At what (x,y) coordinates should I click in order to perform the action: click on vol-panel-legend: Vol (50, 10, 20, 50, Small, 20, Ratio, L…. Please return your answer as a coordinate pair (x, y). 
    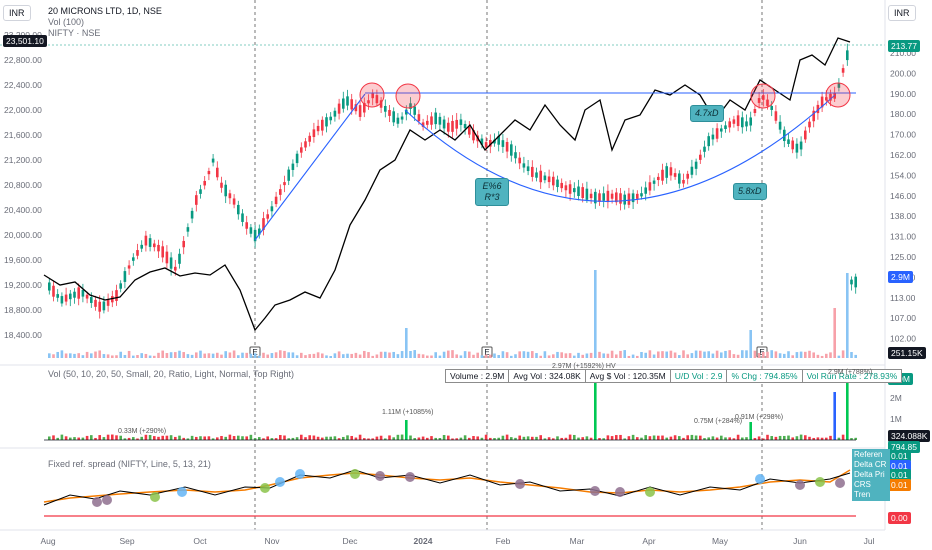
    Looking at the image, I should click on (171, 374).